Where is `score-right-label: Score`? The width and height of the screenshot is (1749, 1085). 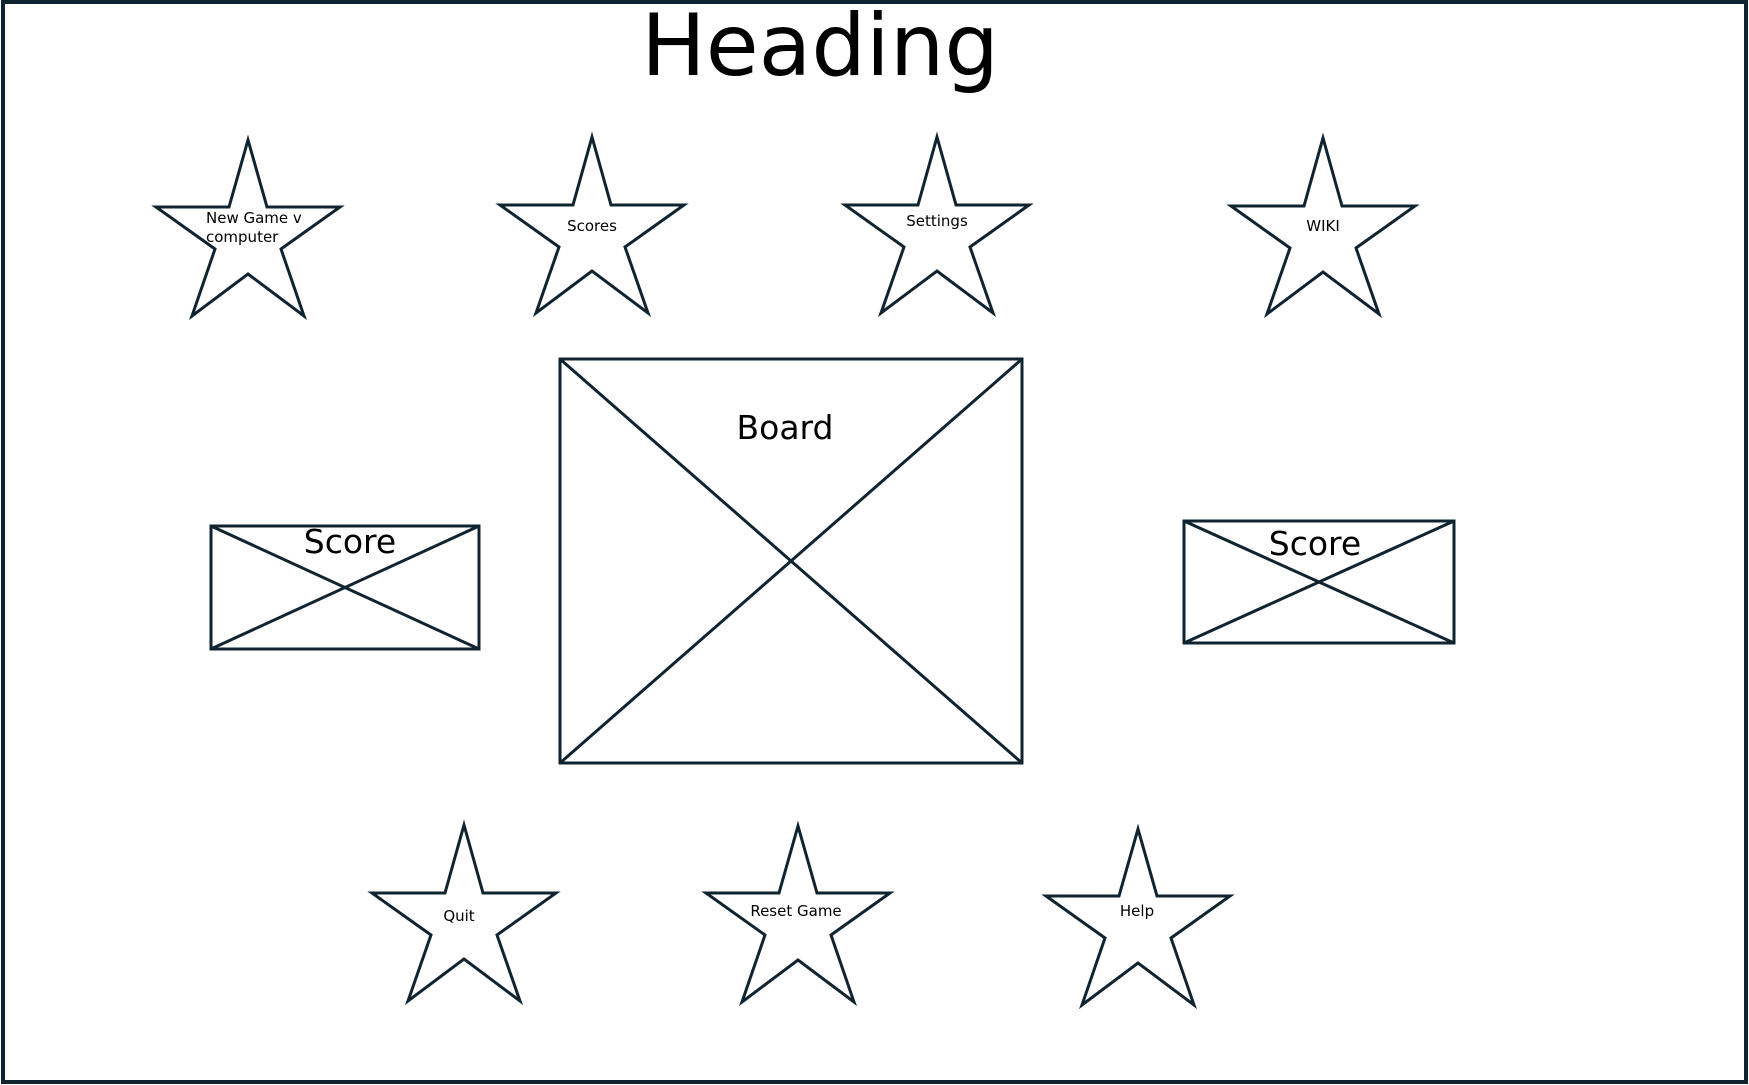 score-right-label: Score is located at coordinates (1315, 543).